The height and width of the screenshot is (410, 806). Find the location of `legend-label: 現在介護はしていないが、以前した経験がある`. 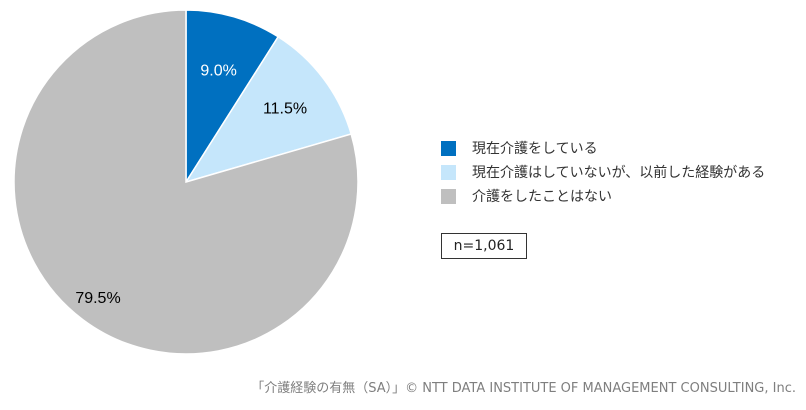

legend-label: 現在介護はしていないが、以前した経験がある is located at coordinates (619, 173).